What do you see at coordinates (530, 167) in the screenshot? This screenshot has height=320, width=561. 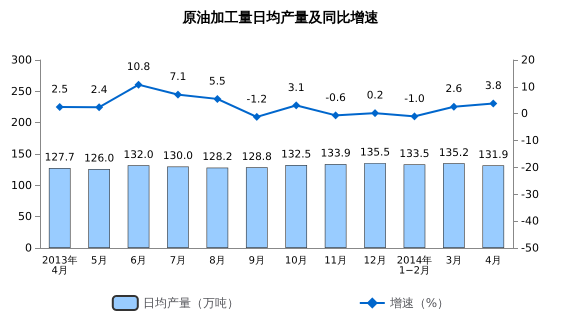 I see `y2-tick-label: -20` at bounding box center [530, 167].